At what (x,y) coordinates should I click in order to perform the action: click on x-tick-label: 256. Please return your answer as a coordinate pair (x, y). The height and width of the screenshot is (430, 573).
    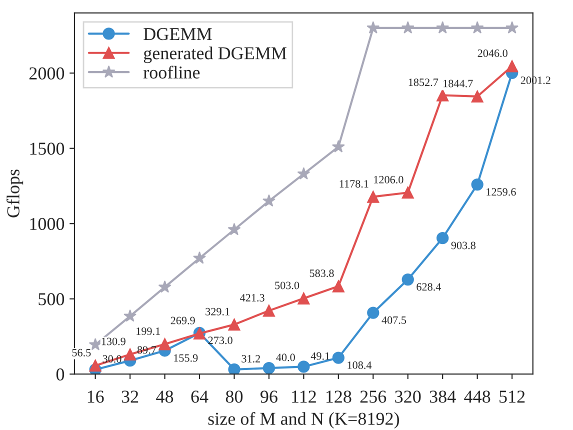
    Looking at the image, I should click on (373, 396).